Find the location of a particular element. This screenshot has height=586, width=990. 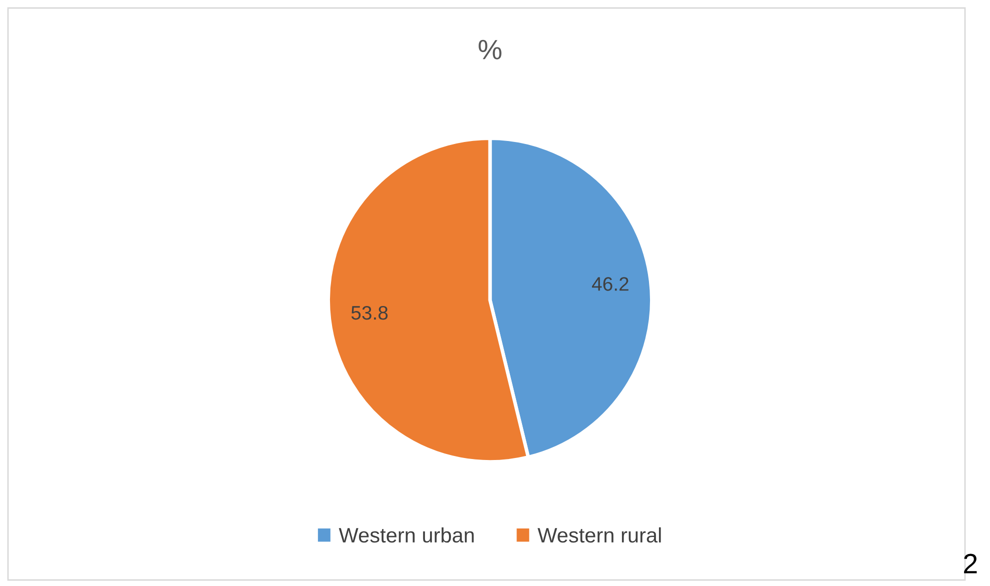

legend-label: Western urban is located at coordinates (406, 535).